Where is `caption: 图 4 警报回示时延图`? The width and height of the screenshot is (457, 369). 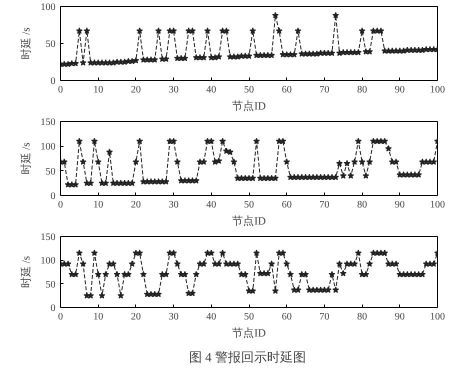 caption: 图 4 警报回示时延图 is located at coordinates (247, 357).